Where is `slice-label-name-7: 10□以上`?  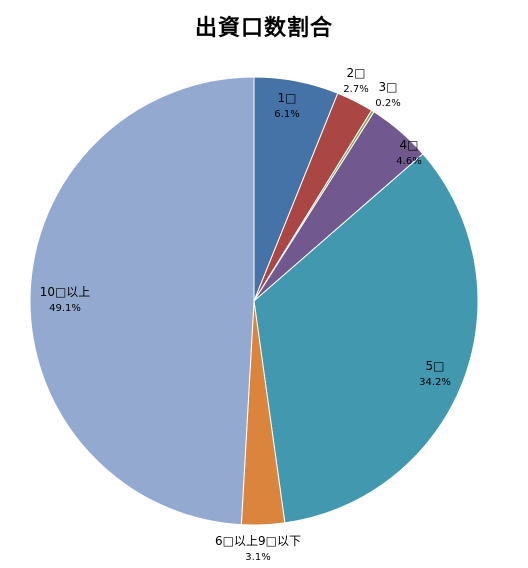 slice-label-name-7: 10□以上 is located at coordinates (65, 292).